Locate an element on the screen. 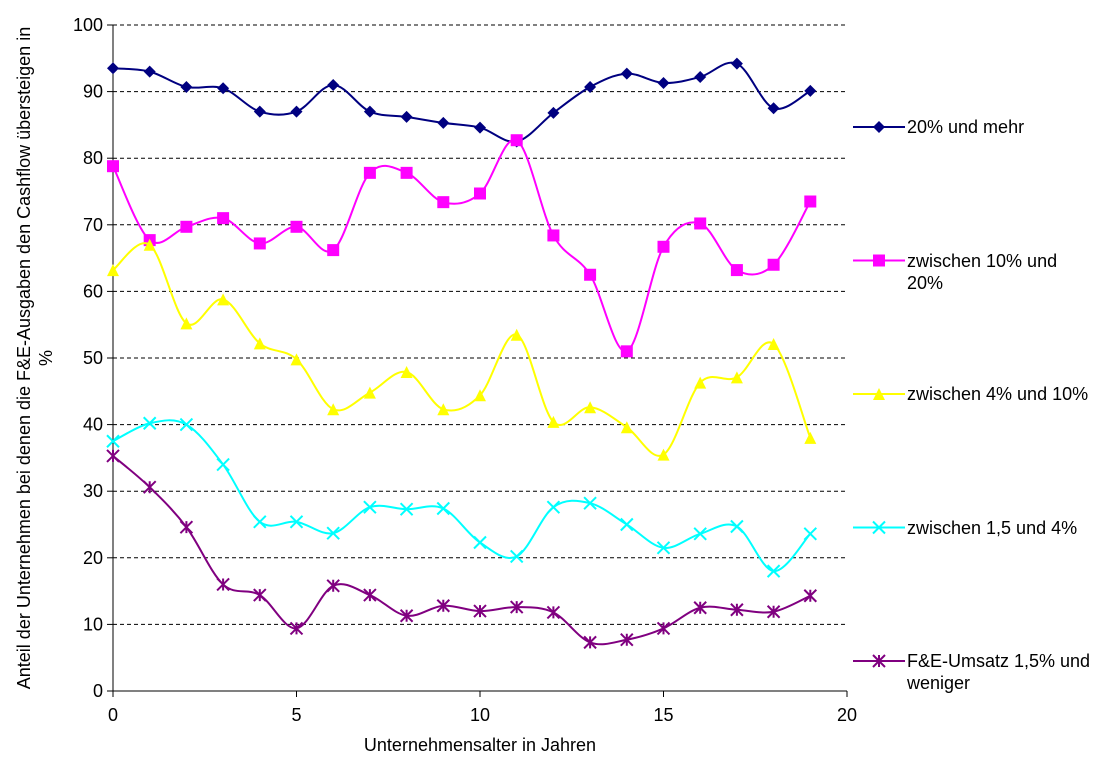  y-tick-label: 60 is located at coordinates (93, 291).